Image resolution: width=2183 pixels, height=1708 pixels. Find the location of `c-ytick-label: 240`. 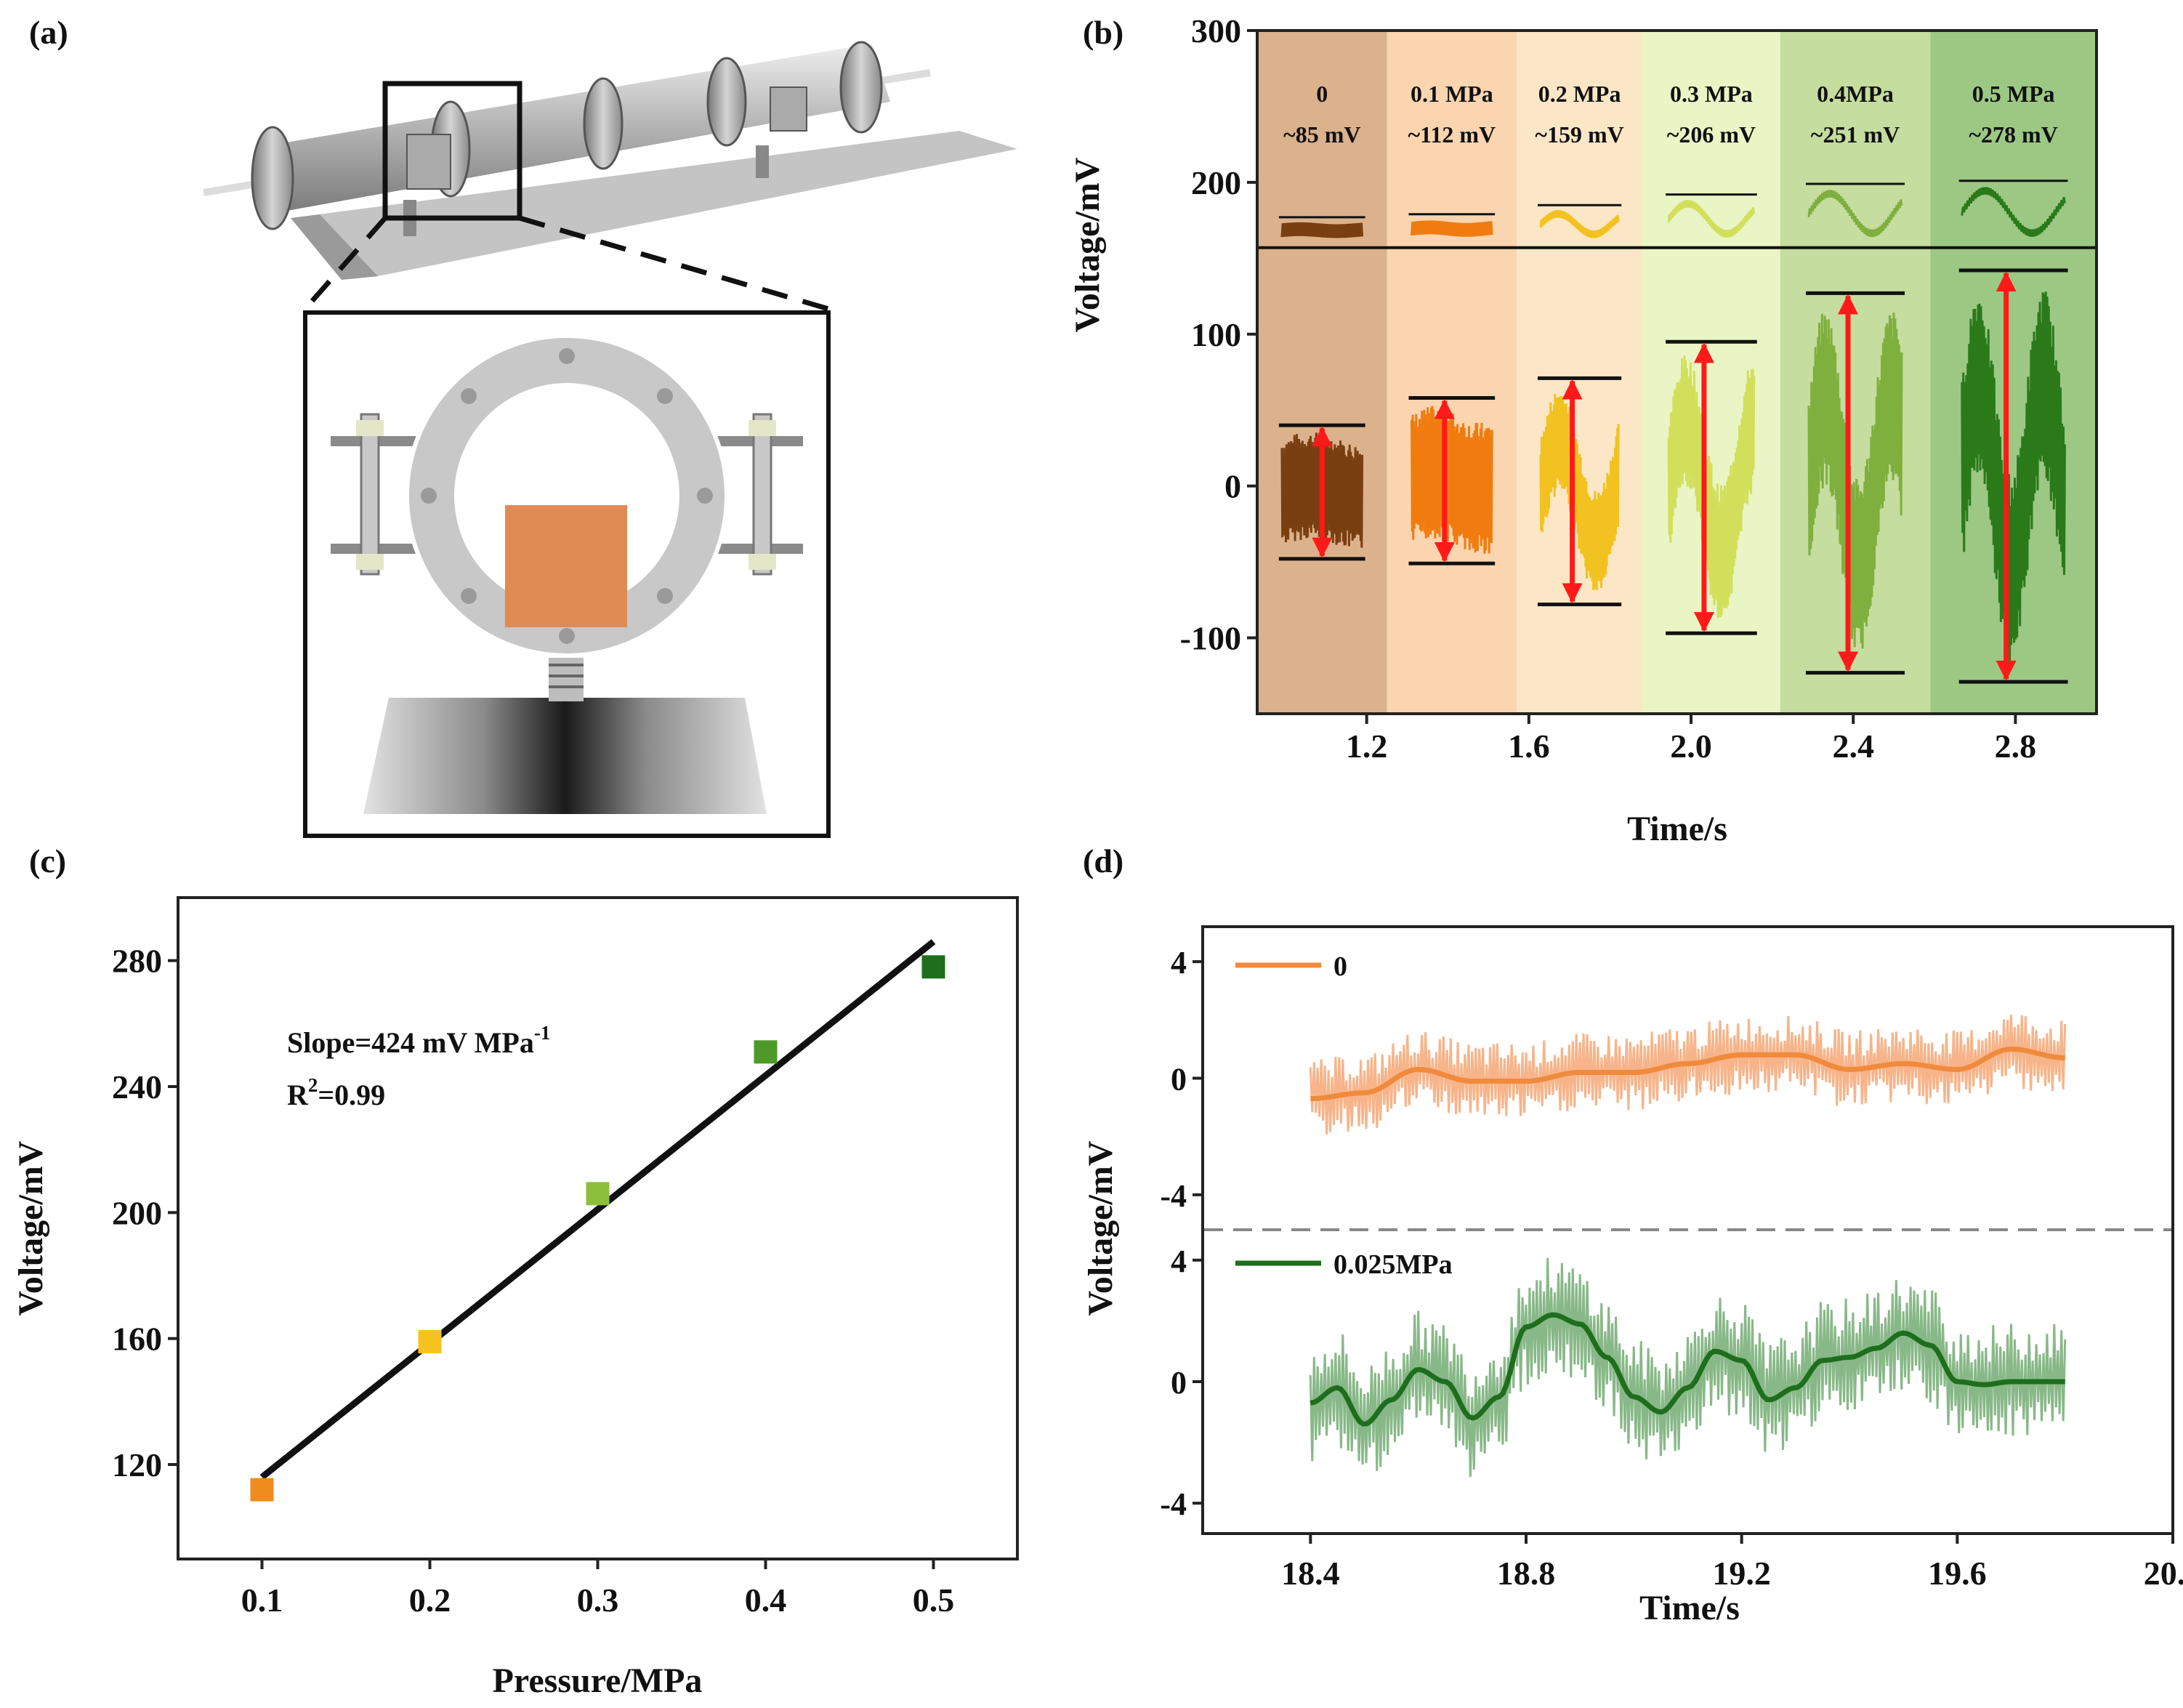

c-ytick-label: 240 is located at coordinates (137, 1086).